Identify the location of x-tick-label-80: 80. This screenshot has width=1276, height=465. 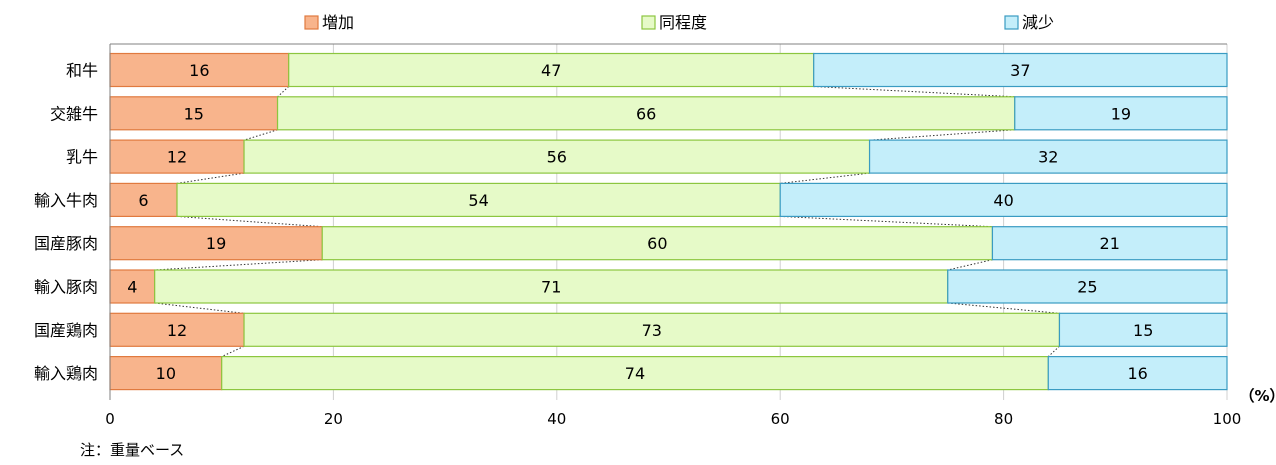
(1003, 419).